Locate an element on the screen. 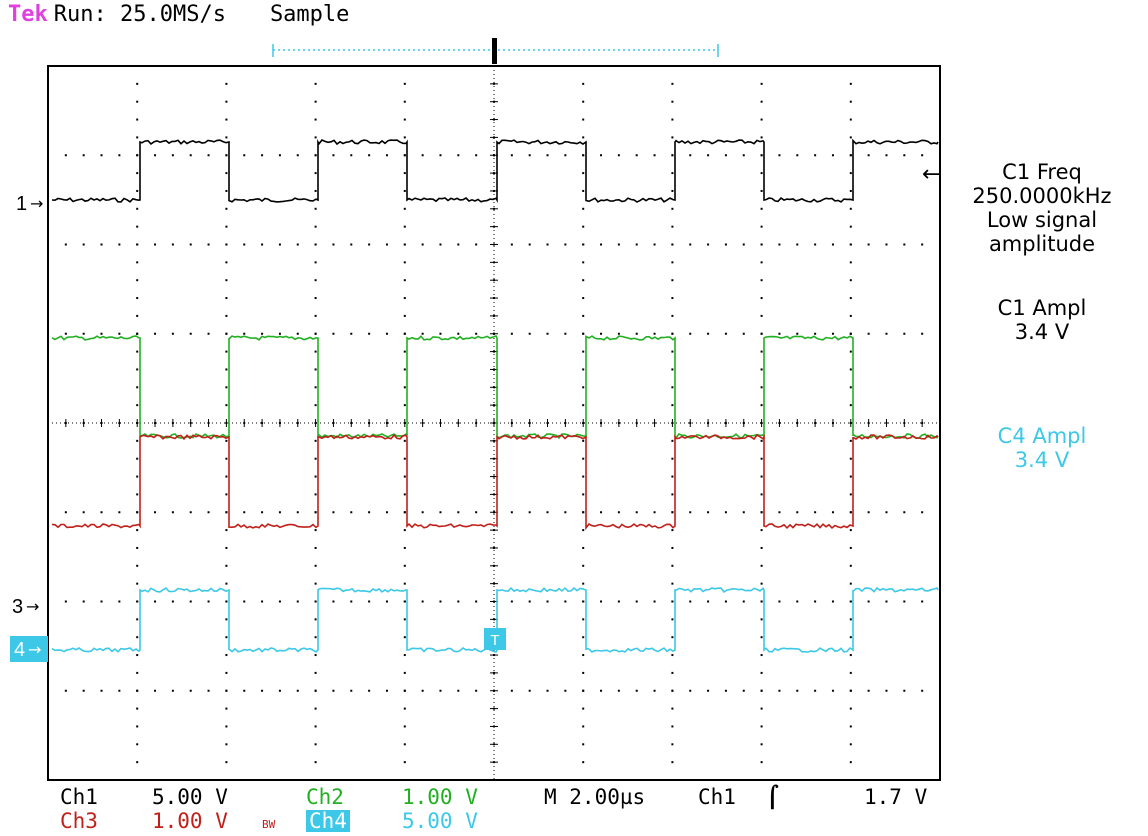  scope-header: Tek Run: 25.0MS/s Sample is located at coordinates (178, 14).